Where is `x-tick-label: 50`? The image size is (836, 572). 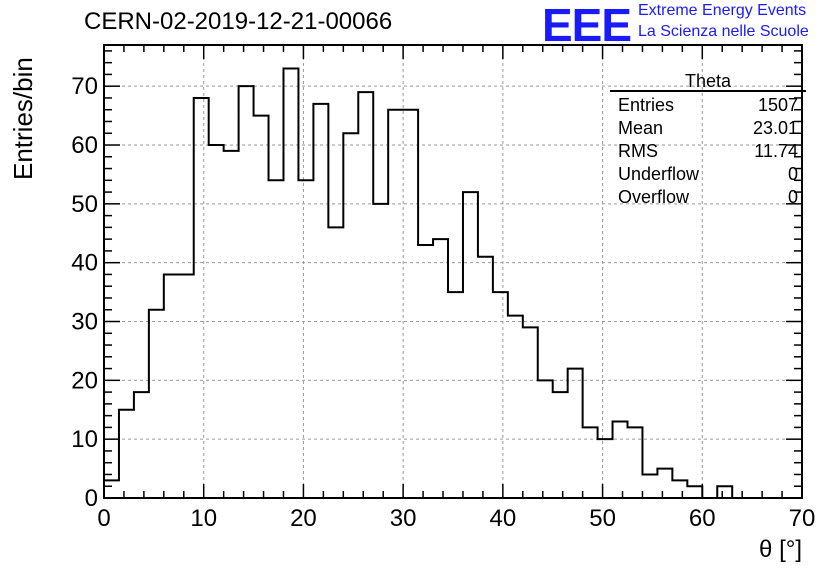
x-tick-label: 50 is located at coordinates (602, 518).